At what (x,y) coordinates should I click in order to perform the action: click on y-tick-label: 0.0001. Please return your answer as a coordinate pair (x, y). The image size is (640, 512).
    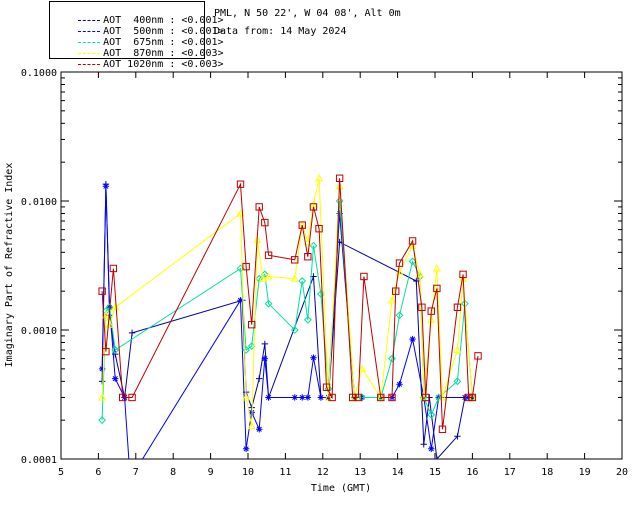
    Looking at the image, I should click on (39, 460).